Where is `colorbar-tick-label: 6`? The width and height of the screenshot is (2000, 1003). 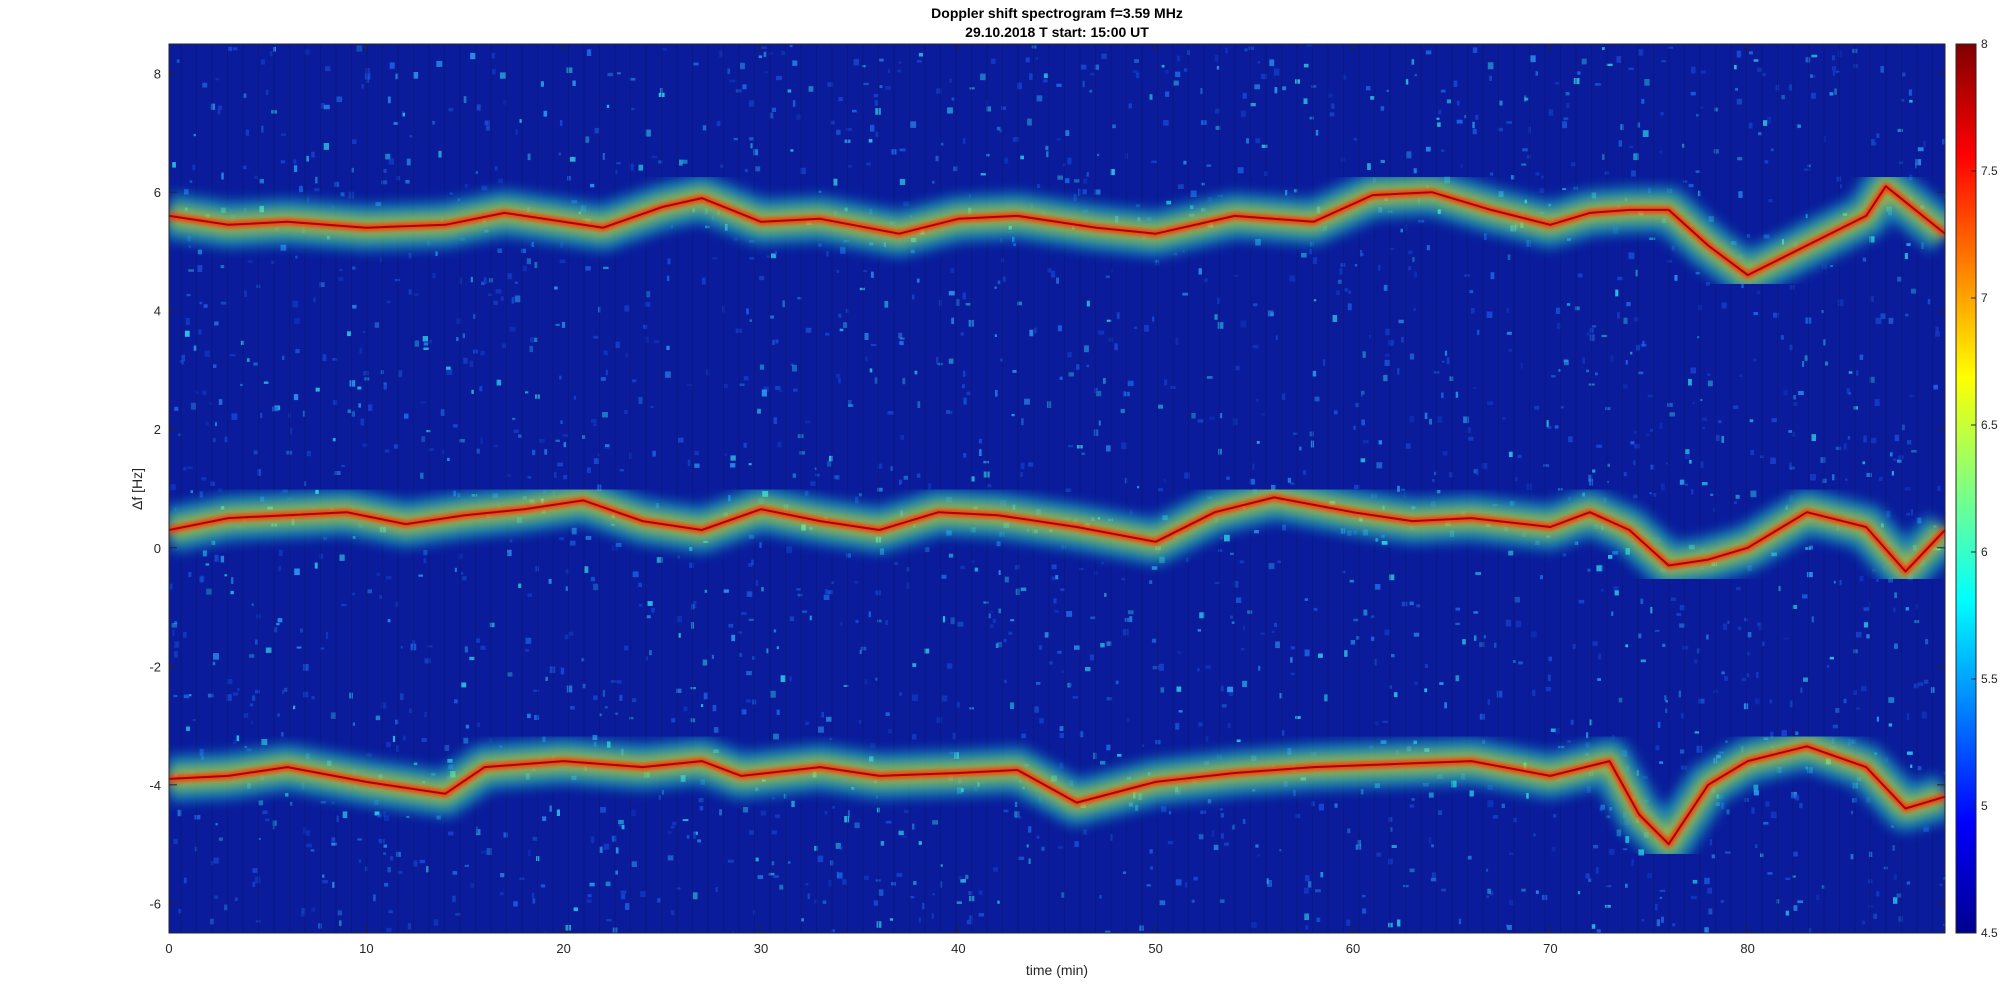 colorbar-tick-label: 6 is located at coordinates (1984, 552).